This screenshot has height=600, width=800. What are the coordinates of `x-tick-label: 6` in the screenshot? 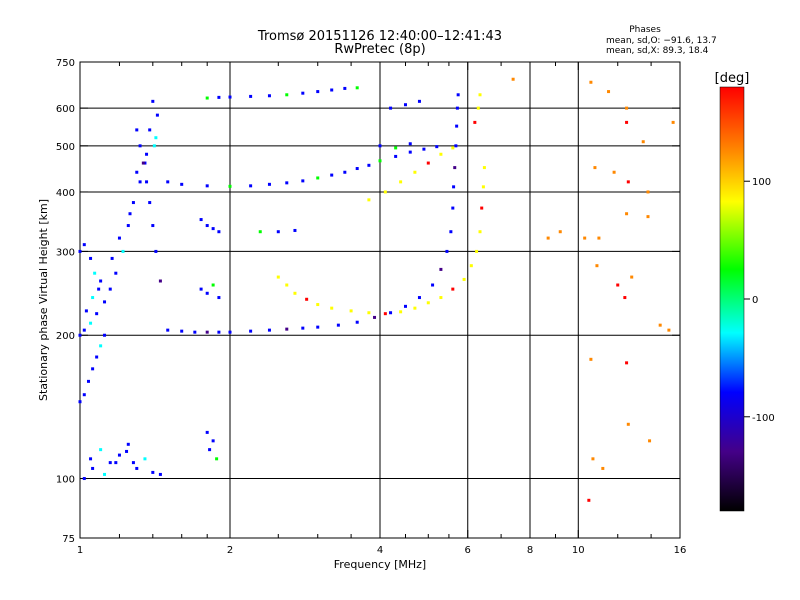 It's located at (468, 550).